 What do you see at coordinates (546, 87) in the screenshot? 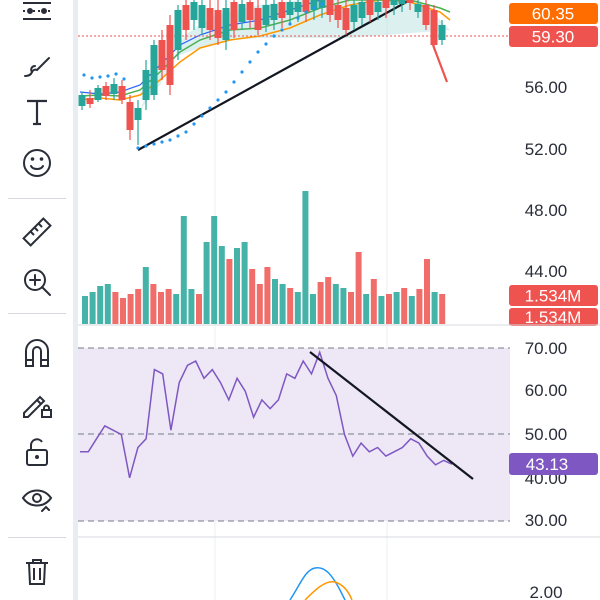
I see `price-tick-label: 56.00` at bounding box center [546, 87].